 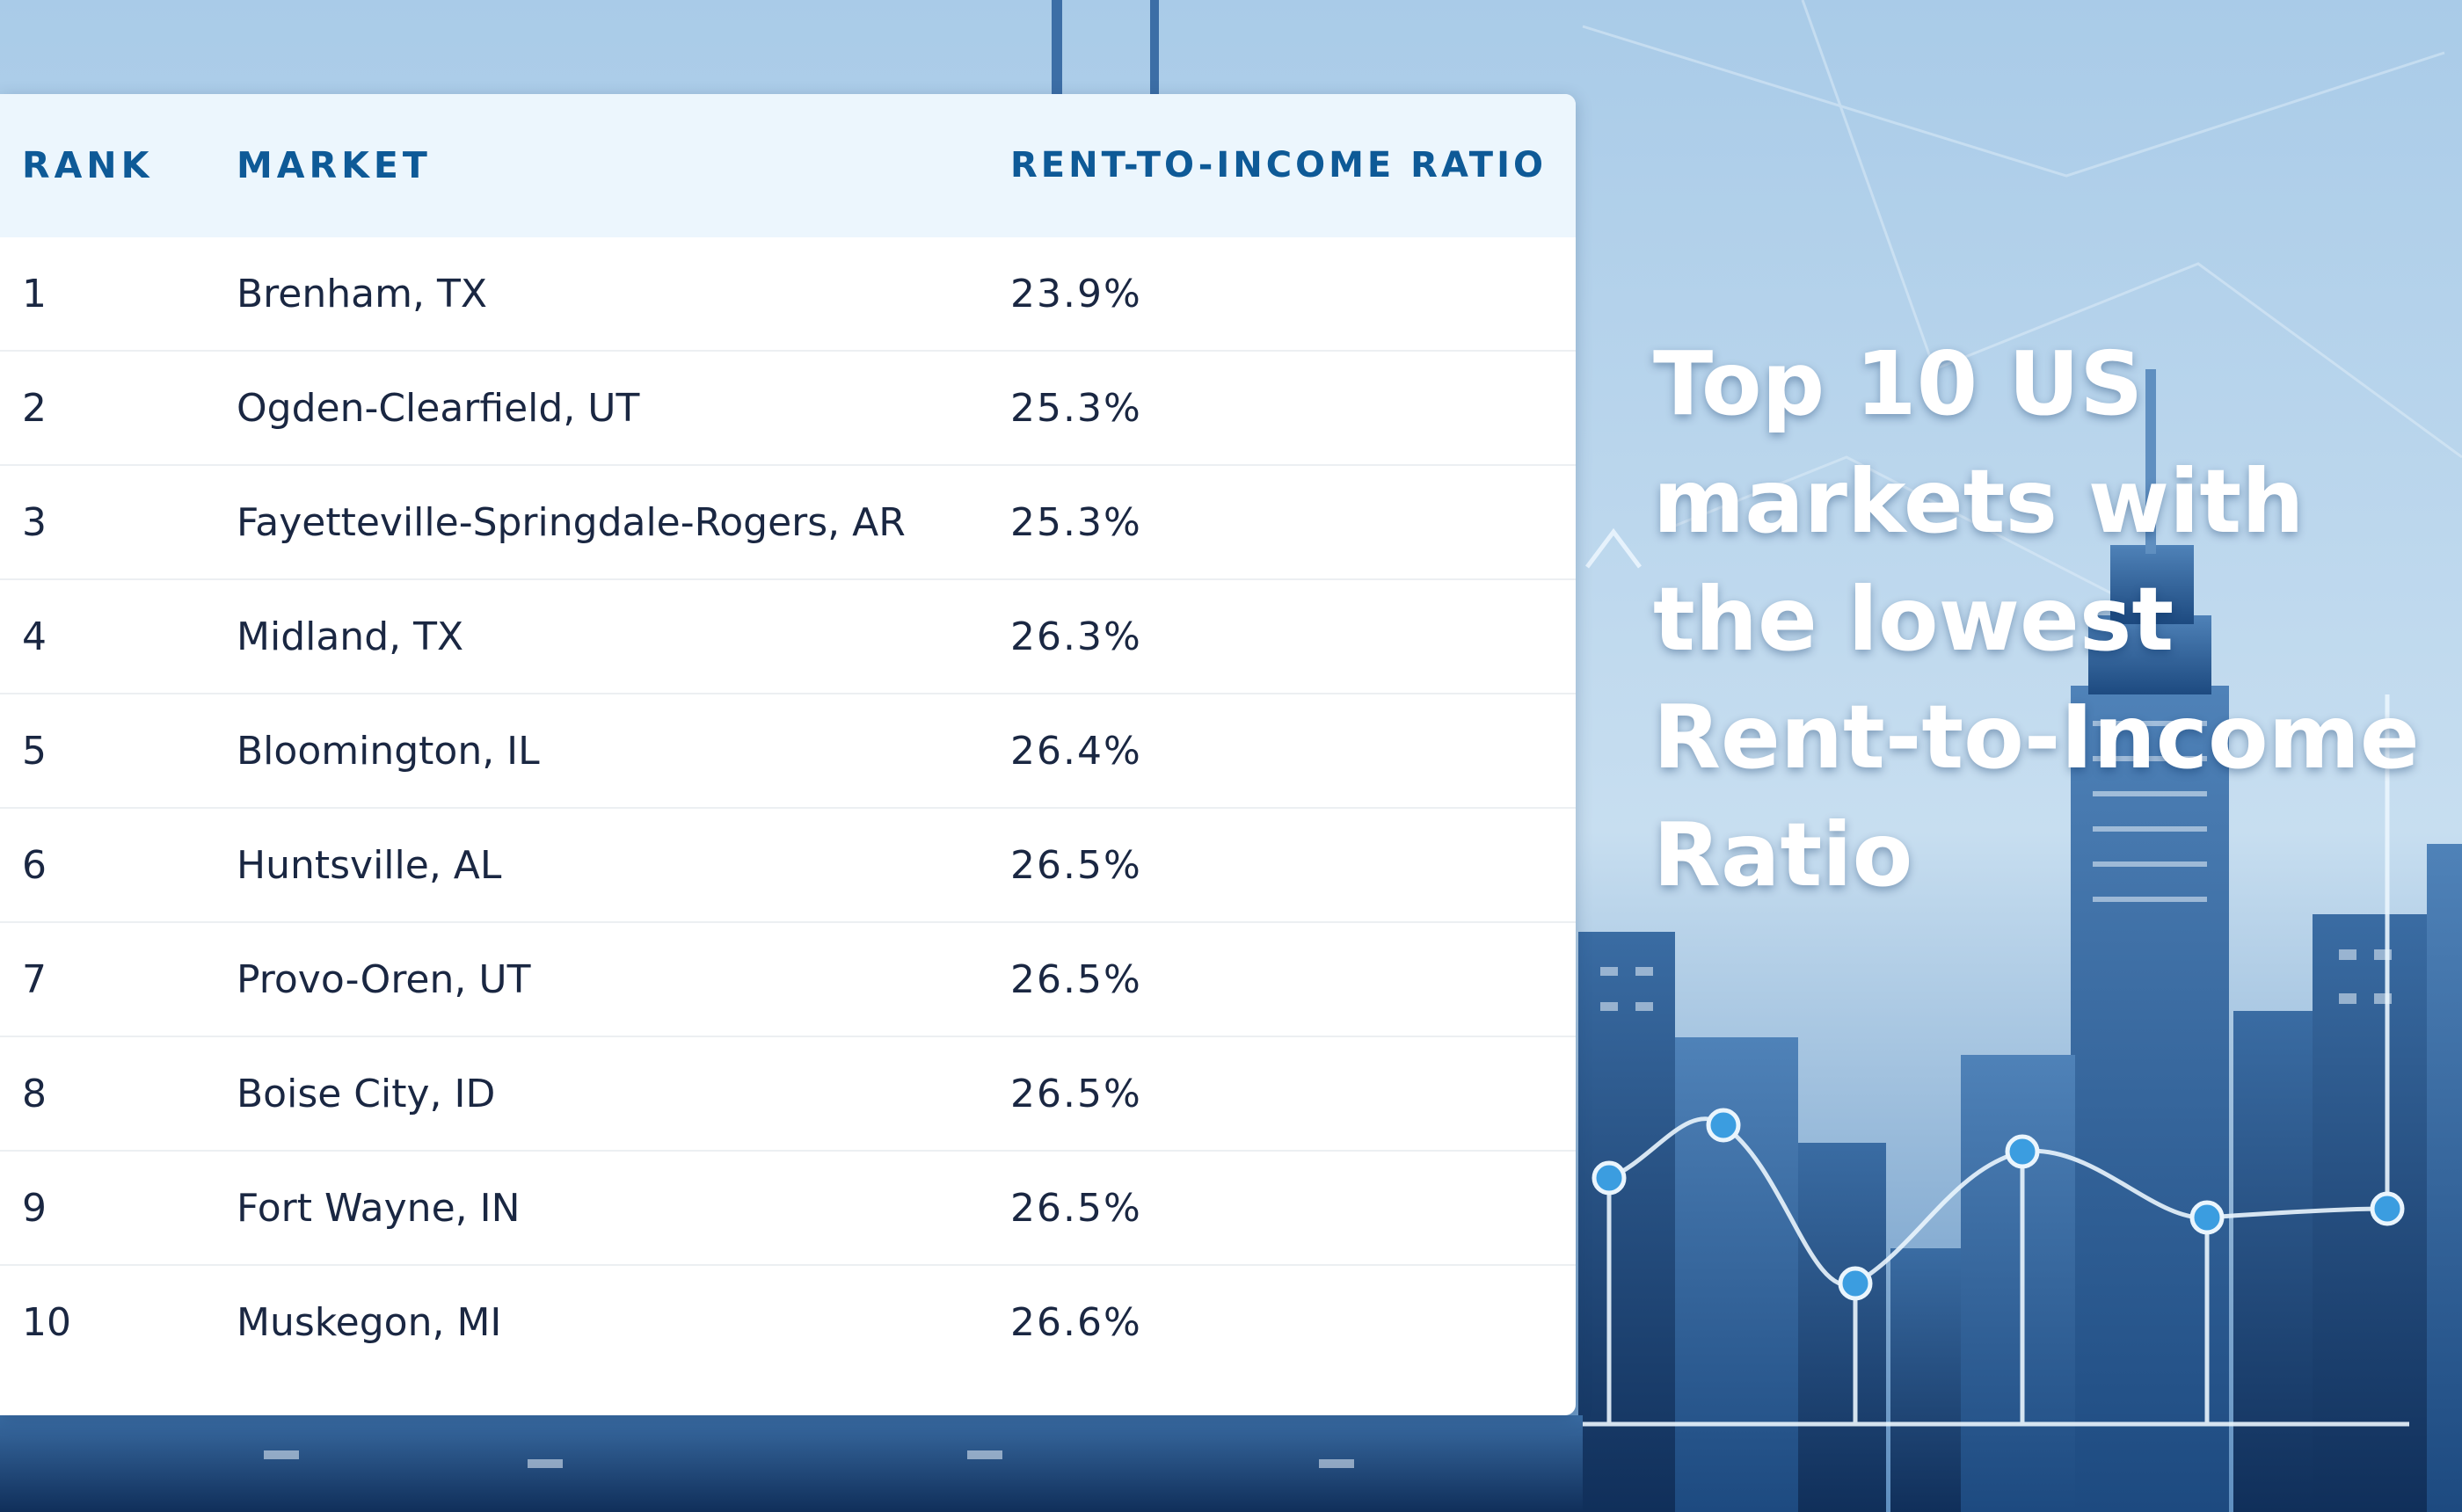 What do you see at coordinates (788, 866) in the screenshot?
I see `table-row: 6 Huntsville, AL 26.5%` at bounding box center [788, 866].